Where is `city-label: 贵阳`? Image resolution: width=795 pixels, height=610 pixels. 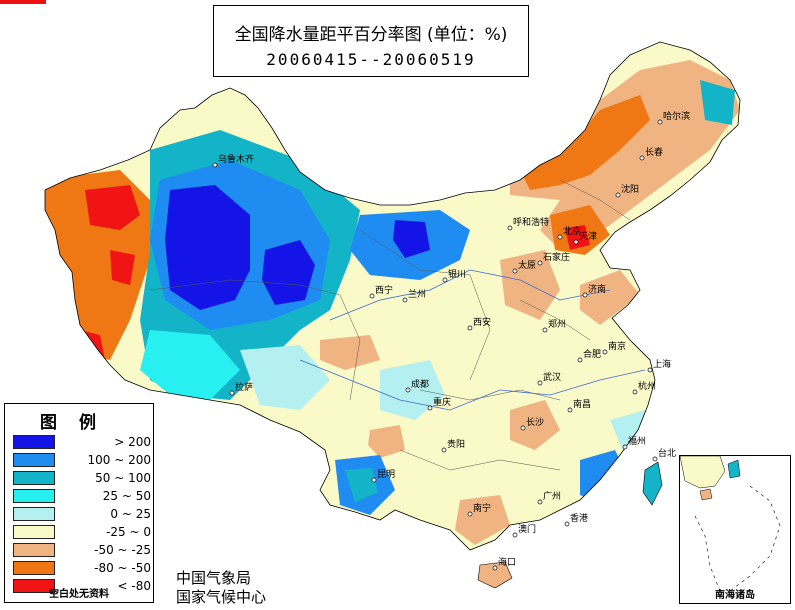
city-label: 贵阳 is located at coordinates (456, 444).